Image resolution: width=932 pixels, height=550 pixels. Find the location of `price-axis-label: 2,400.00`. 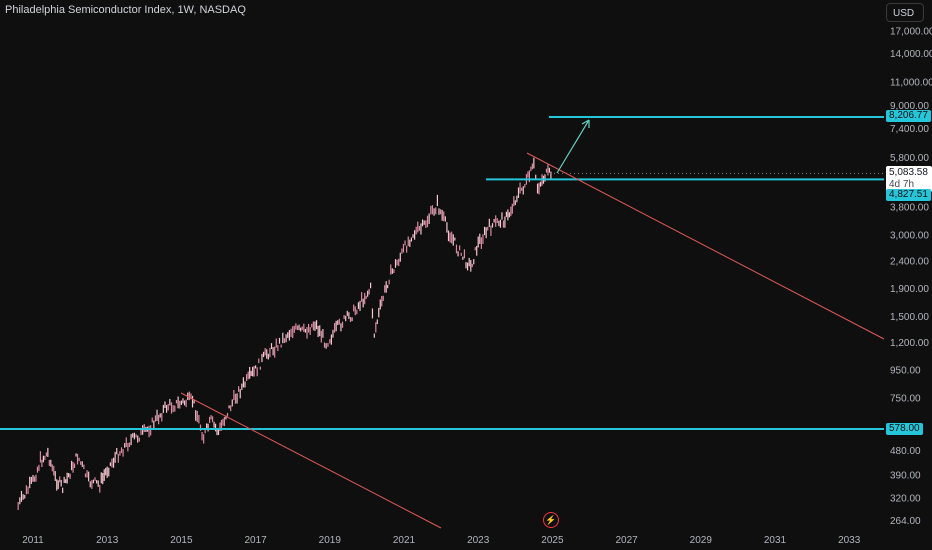

price-axis-label: 2,400.00 is located at coordinates (909, 262).